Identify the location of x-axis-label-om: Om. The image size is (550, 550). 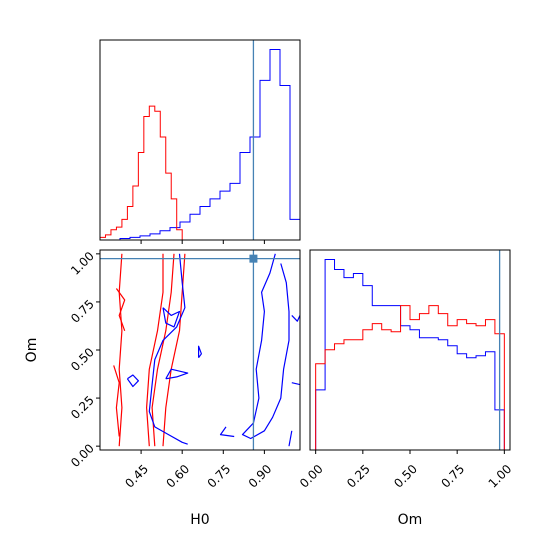
(410, 520).